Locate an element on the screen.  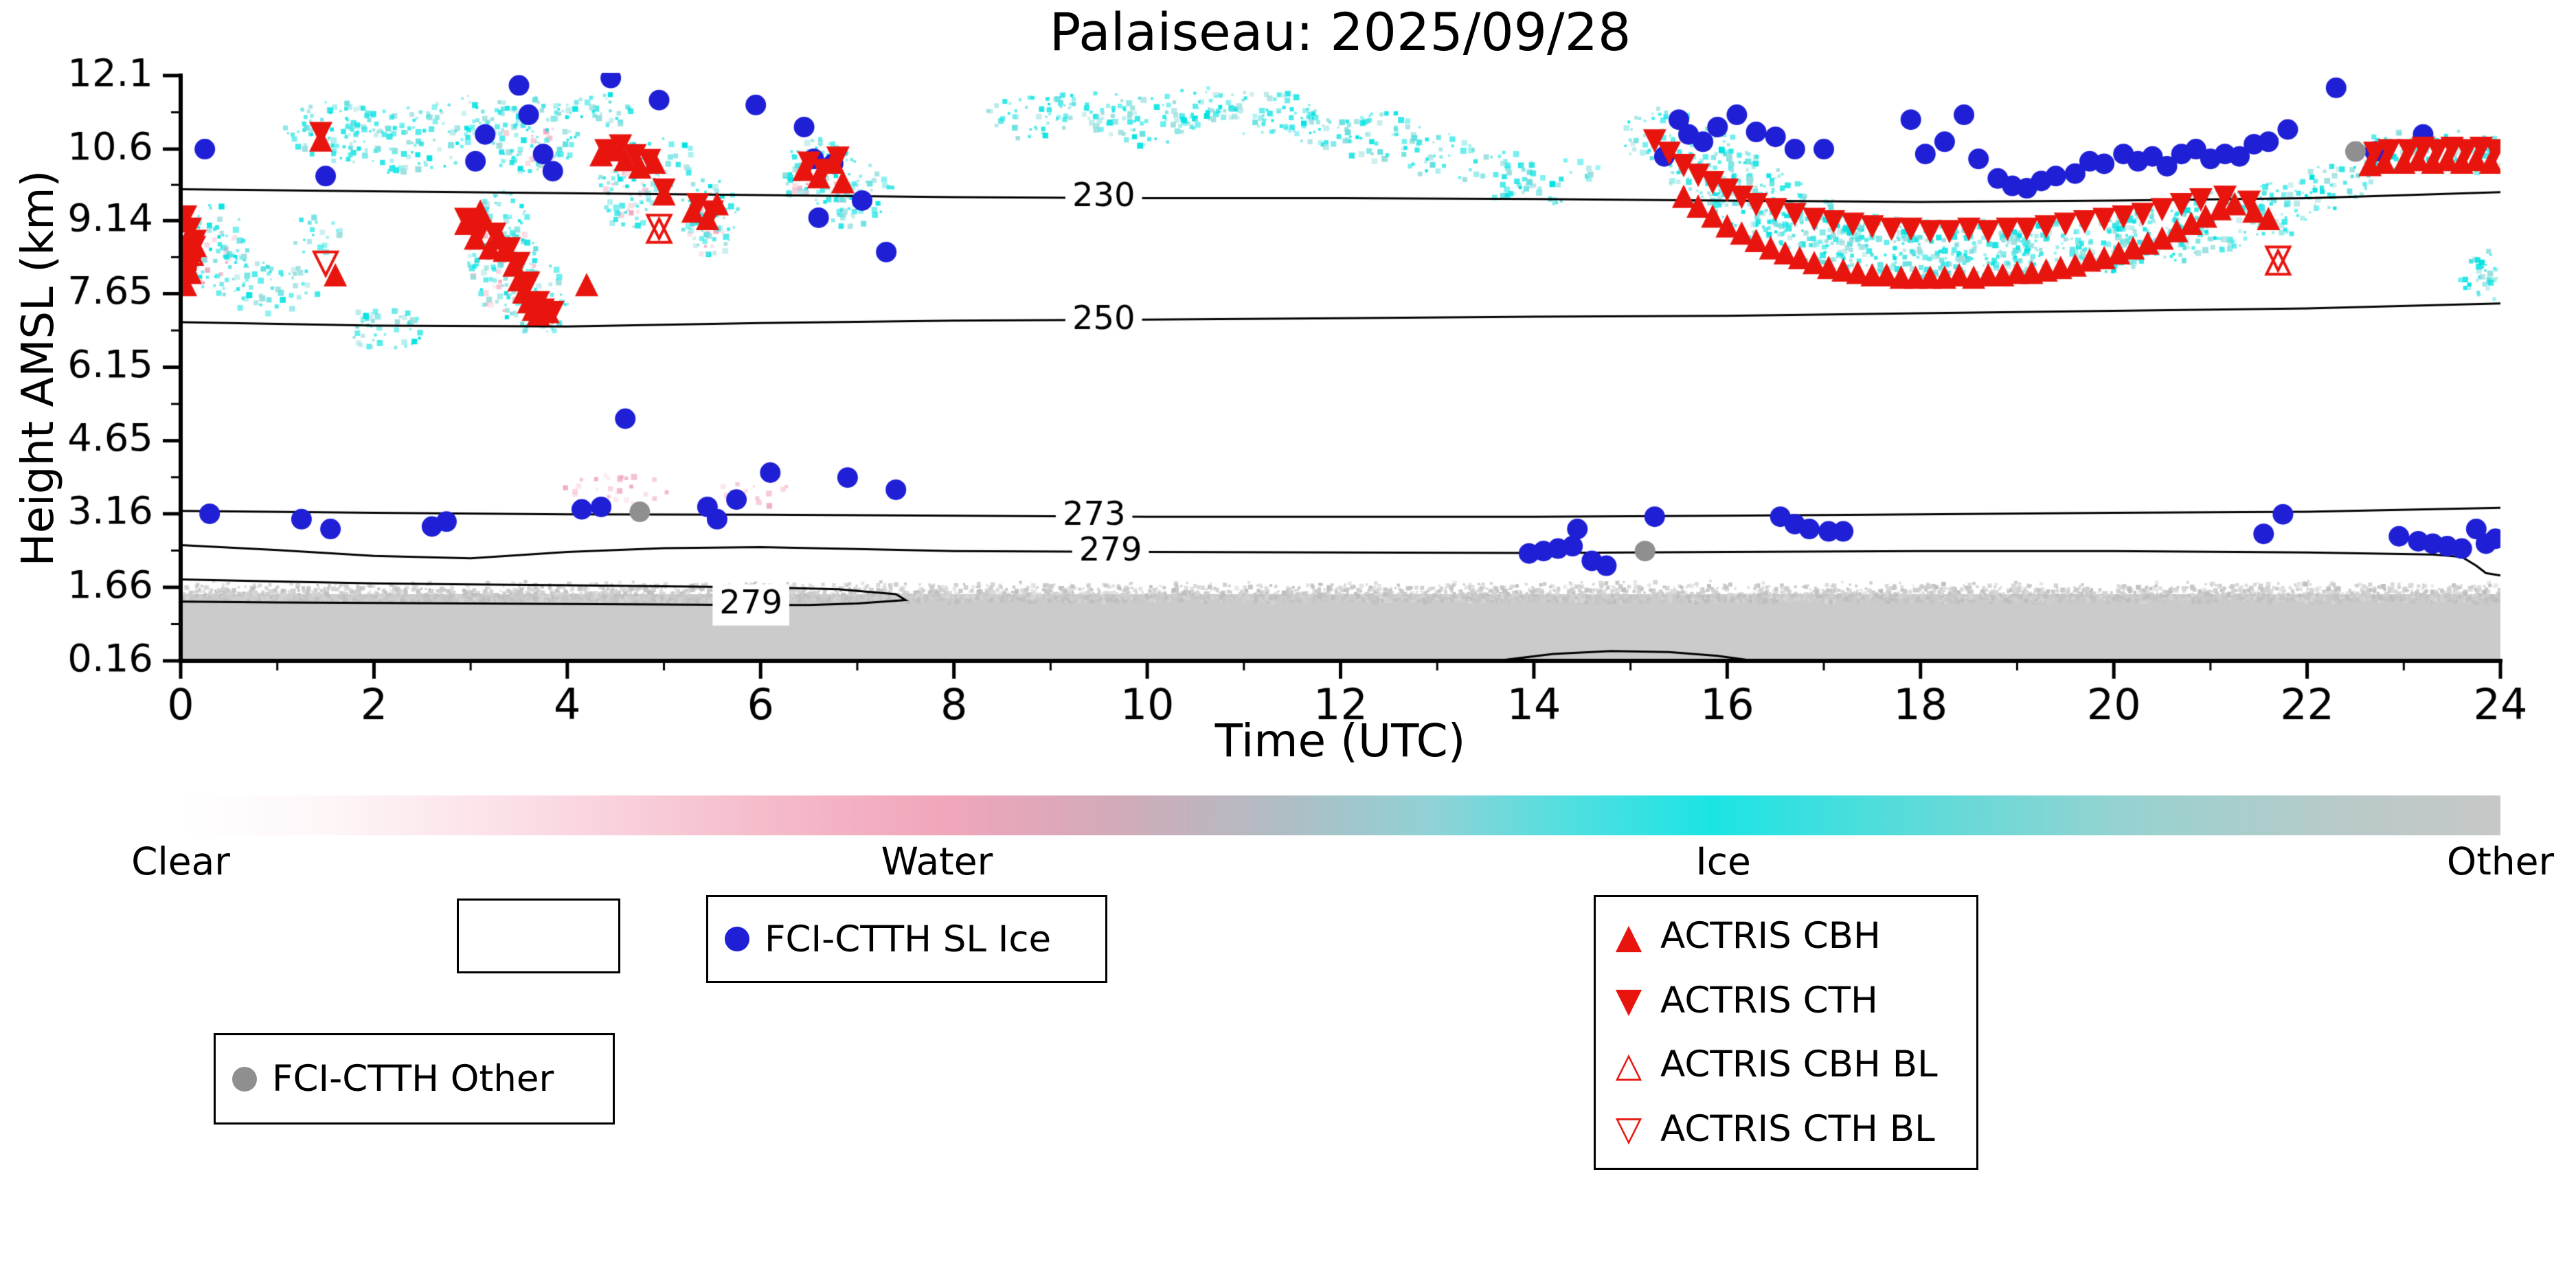
other-marker-icon is located at coordinates (244, 1079).